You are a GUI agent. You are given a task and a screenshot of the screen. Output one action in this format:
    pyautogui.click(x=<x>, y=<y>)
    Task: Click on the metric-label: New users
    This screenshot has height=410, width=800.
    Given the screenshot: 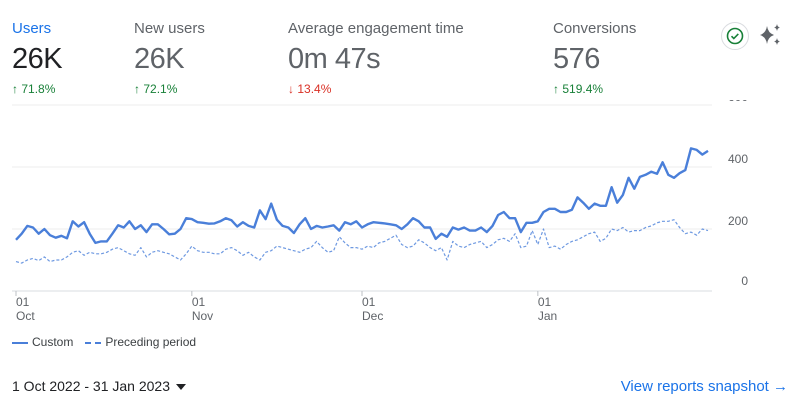 What is the action you would take?
    pyautogui.click(x=169, y=28)
    